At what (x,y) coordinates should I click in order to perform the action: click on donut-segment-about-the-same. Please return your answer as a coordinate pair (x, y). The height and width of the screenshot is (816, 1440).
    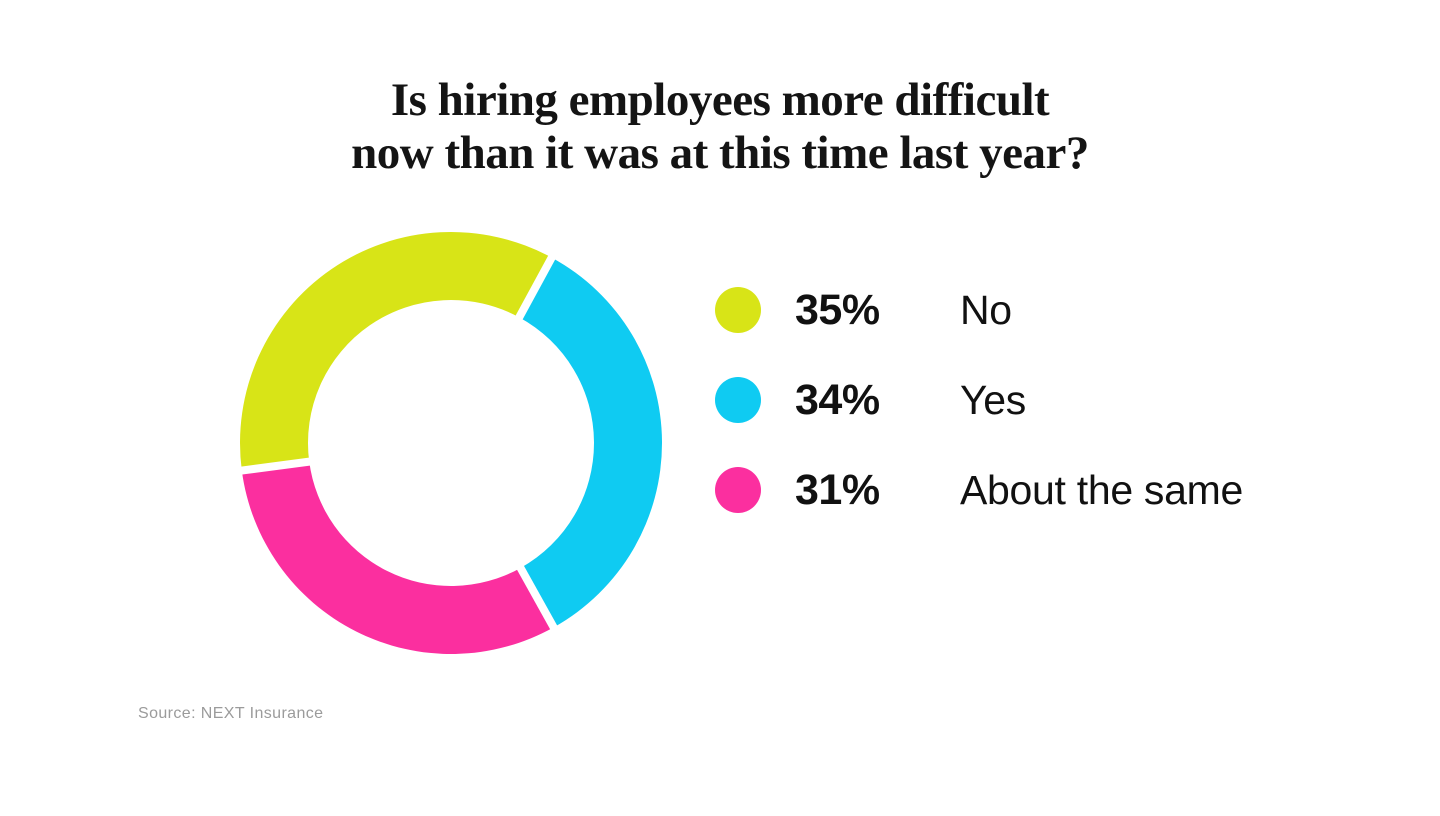
    Looking at the image, I should click on (397, 558).